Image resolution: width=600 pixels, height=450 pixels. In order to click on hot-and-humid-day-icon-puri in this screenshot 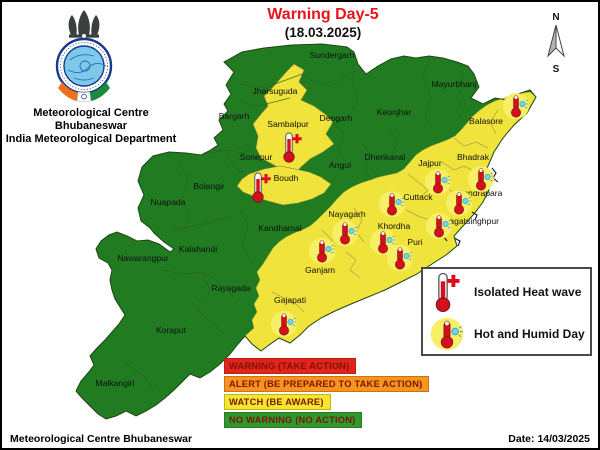, I will do `click(400, 258)`.